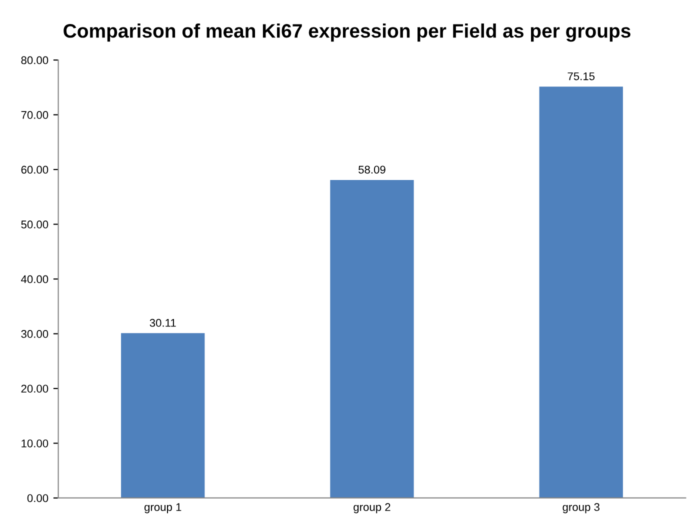 This screenshot has height=522, width=694. What do you see at coordinates (34, 115) in the screenshot?
I see `y-tick-label: 70.00` at bounding box center [34, 115].